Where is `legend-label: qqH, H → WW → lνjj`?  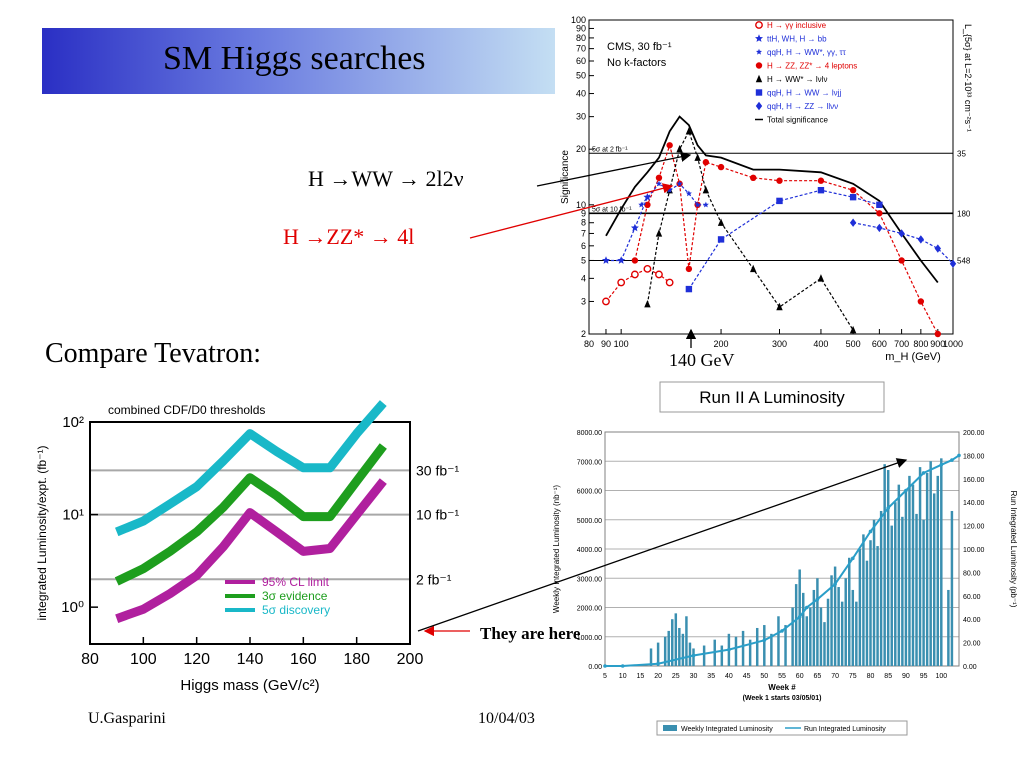 legend-label: qqH, H → WW → lνjj is located at coordinates (804, 93).